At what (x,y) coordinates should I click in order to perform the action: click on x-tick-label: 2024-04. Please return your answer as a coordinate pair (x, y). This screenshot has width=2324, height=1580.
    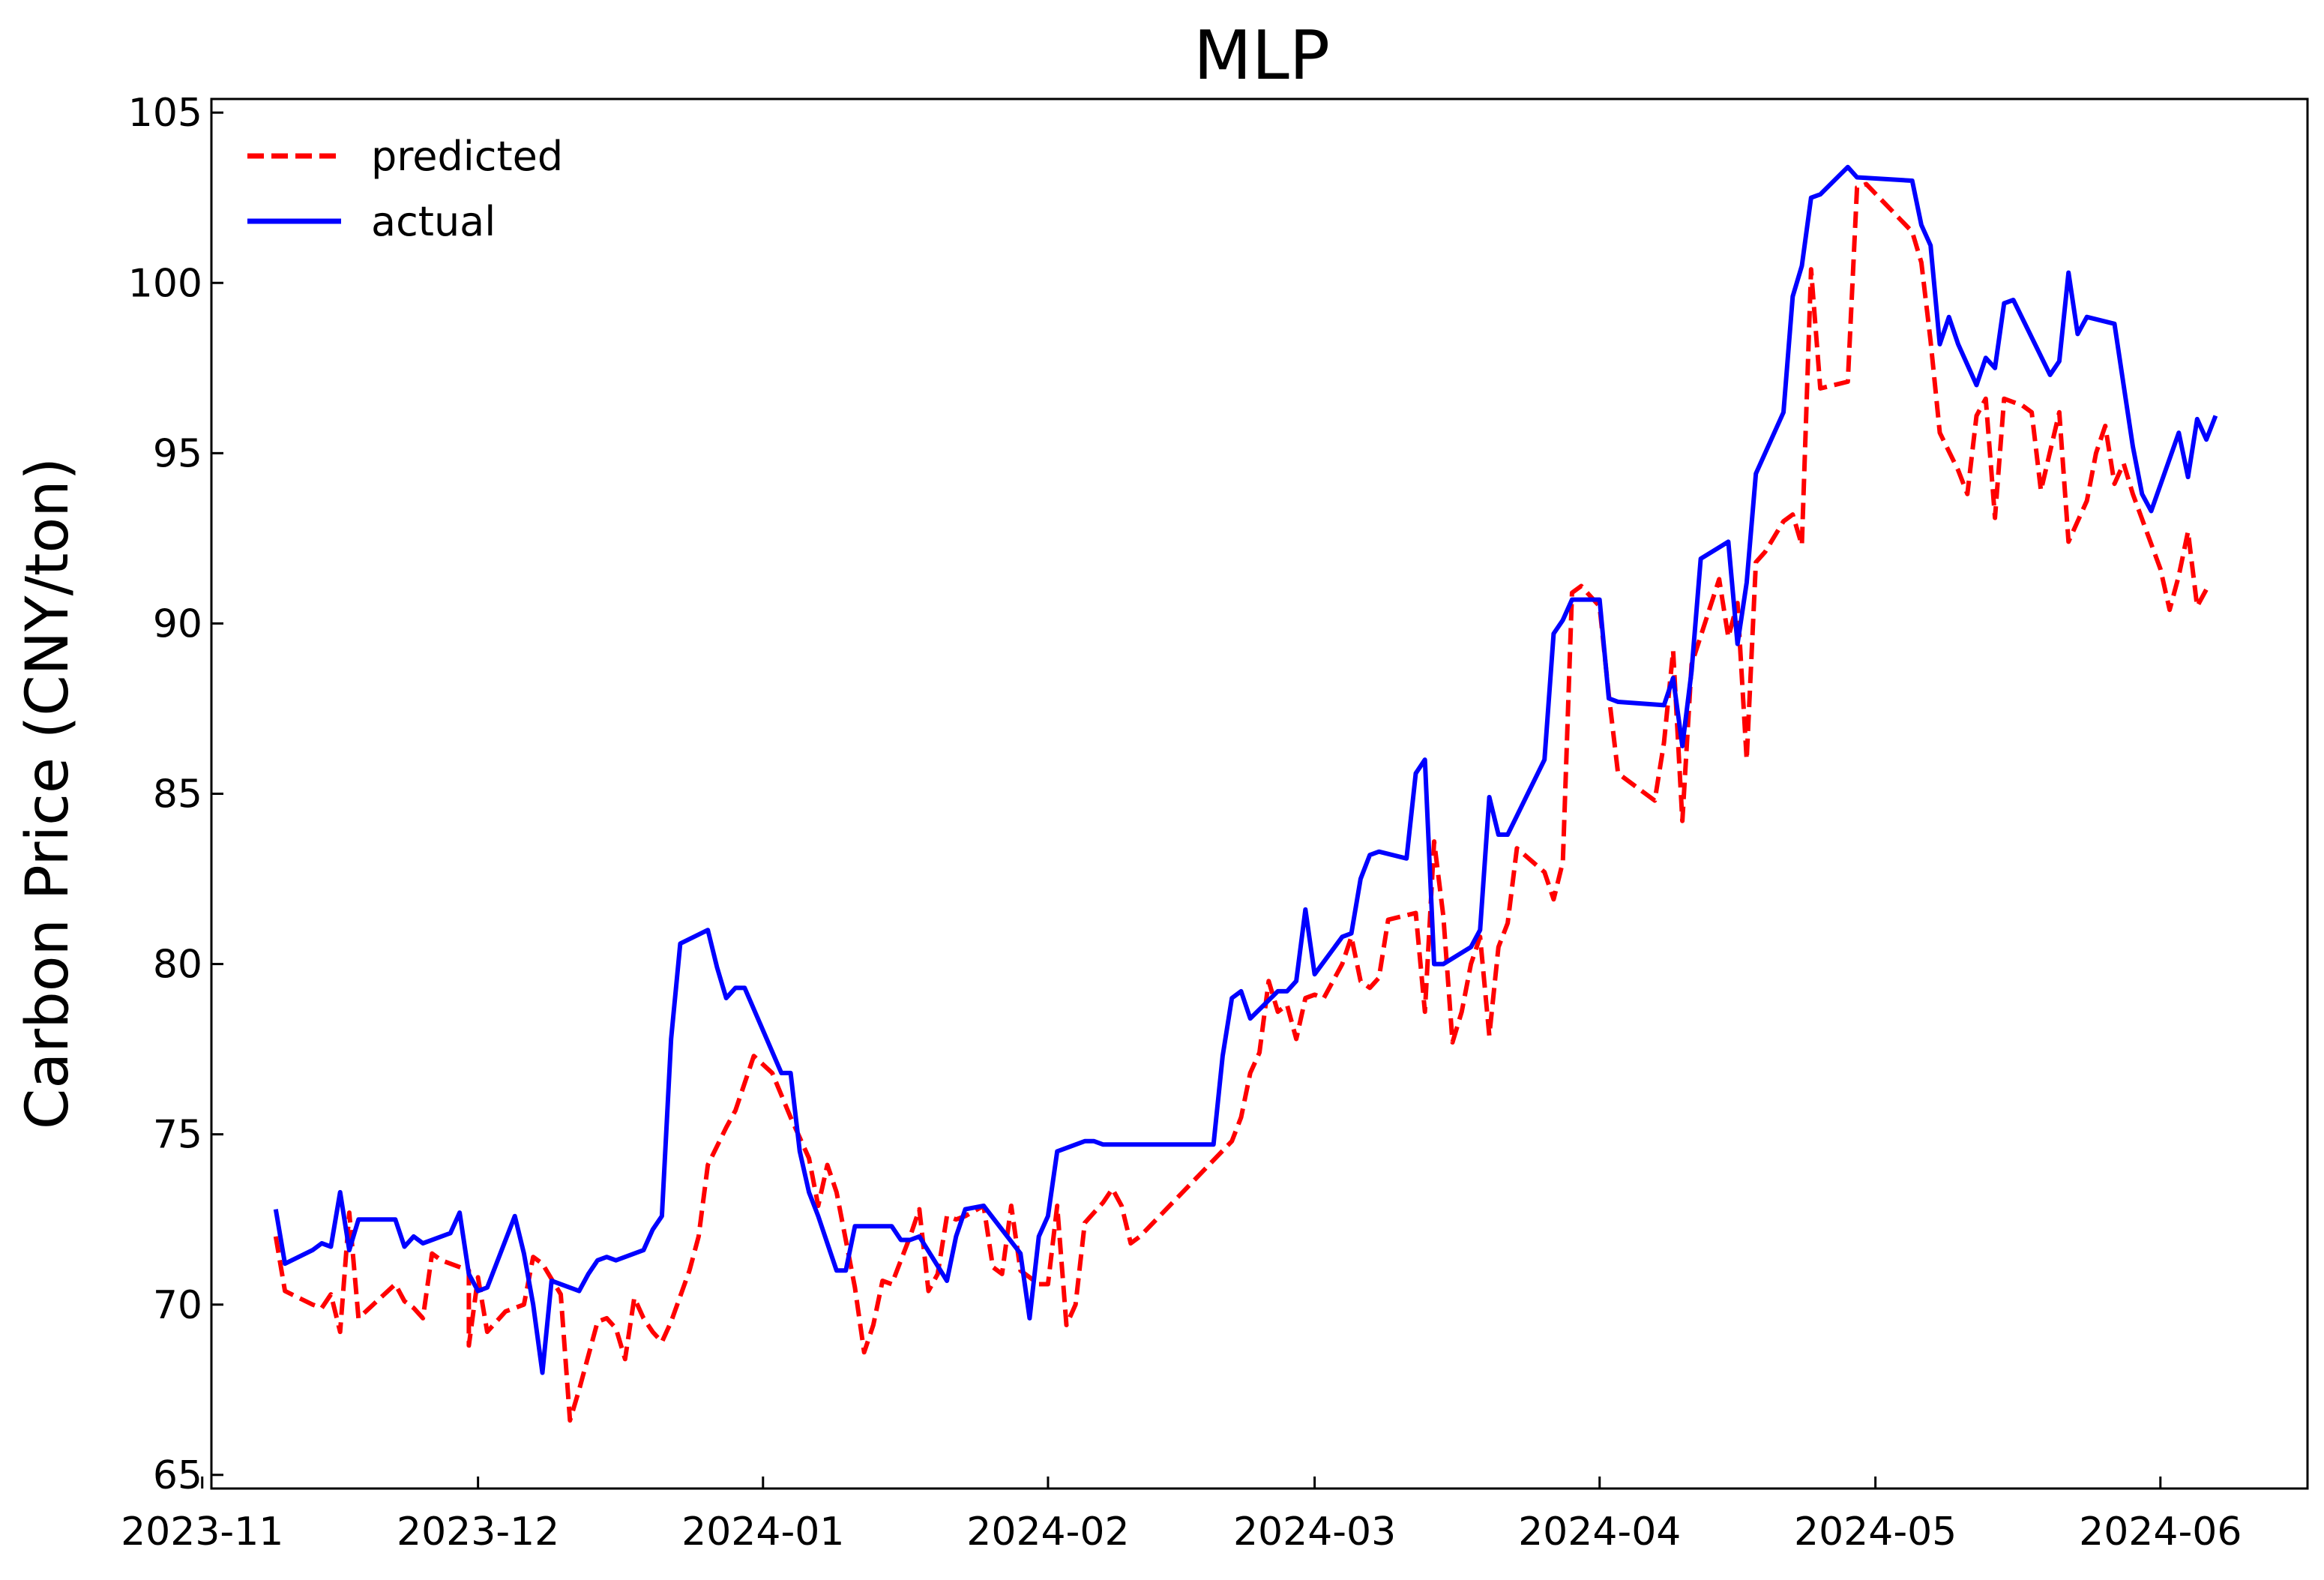
    Looking at the image, I should click on (1599, 1532).